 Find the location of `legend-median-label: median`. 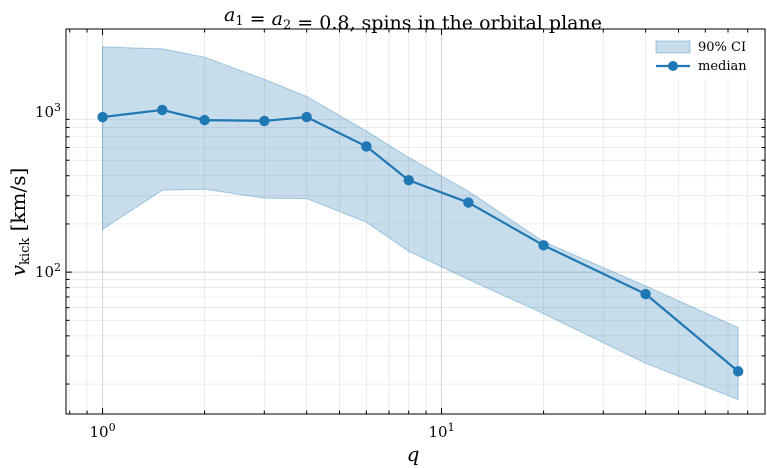

legend-median-label: median is located at coordinates (722, 66).